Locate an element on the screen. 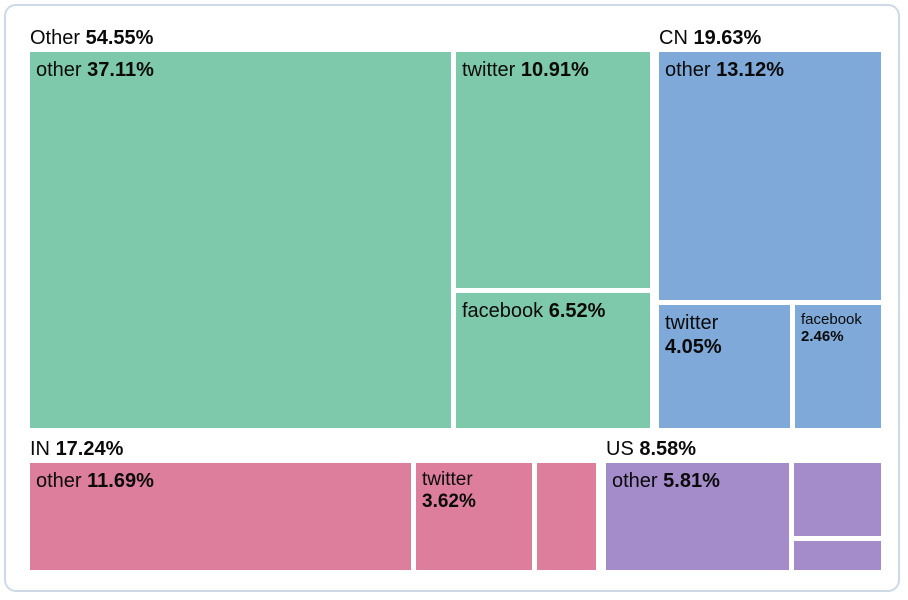 Image resolution: width=908 pixels, height=600 pixels. cell-pct: 6.52% is located at coordinates (577, 311).